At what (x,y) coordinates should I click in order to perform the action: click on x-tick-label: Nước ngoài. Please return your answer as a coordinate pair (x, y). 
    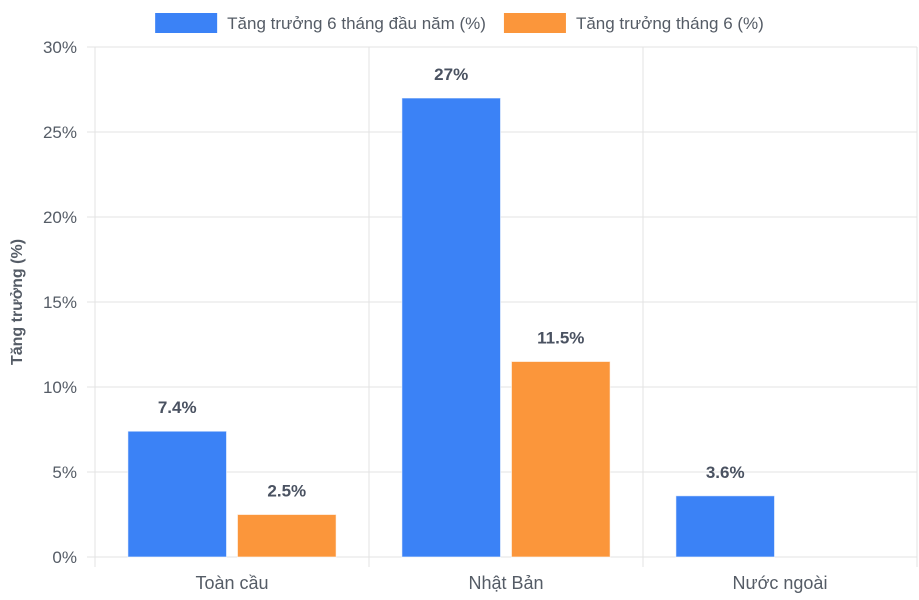
    Looking at the image, I should click on (780, 583).